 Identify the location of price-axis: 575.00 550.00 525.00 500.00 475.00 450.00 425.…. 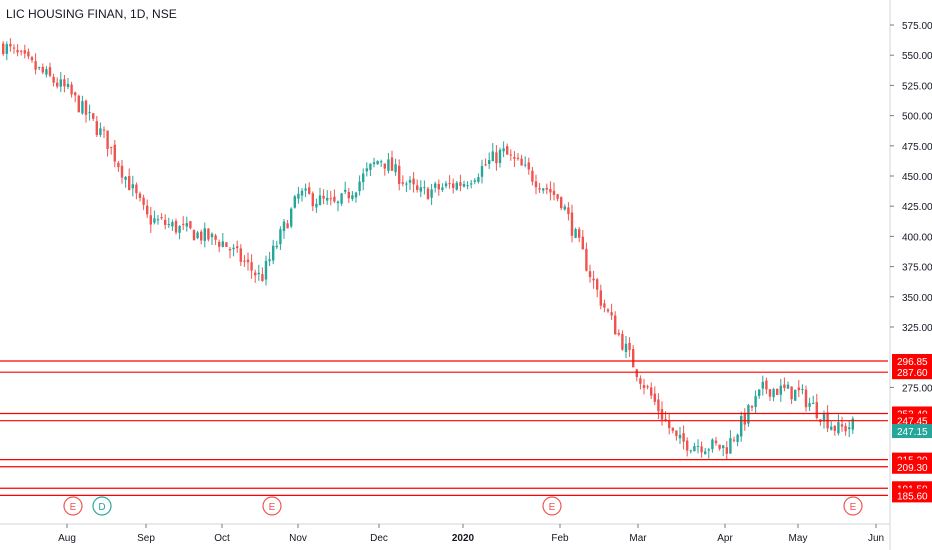
(910, 275).